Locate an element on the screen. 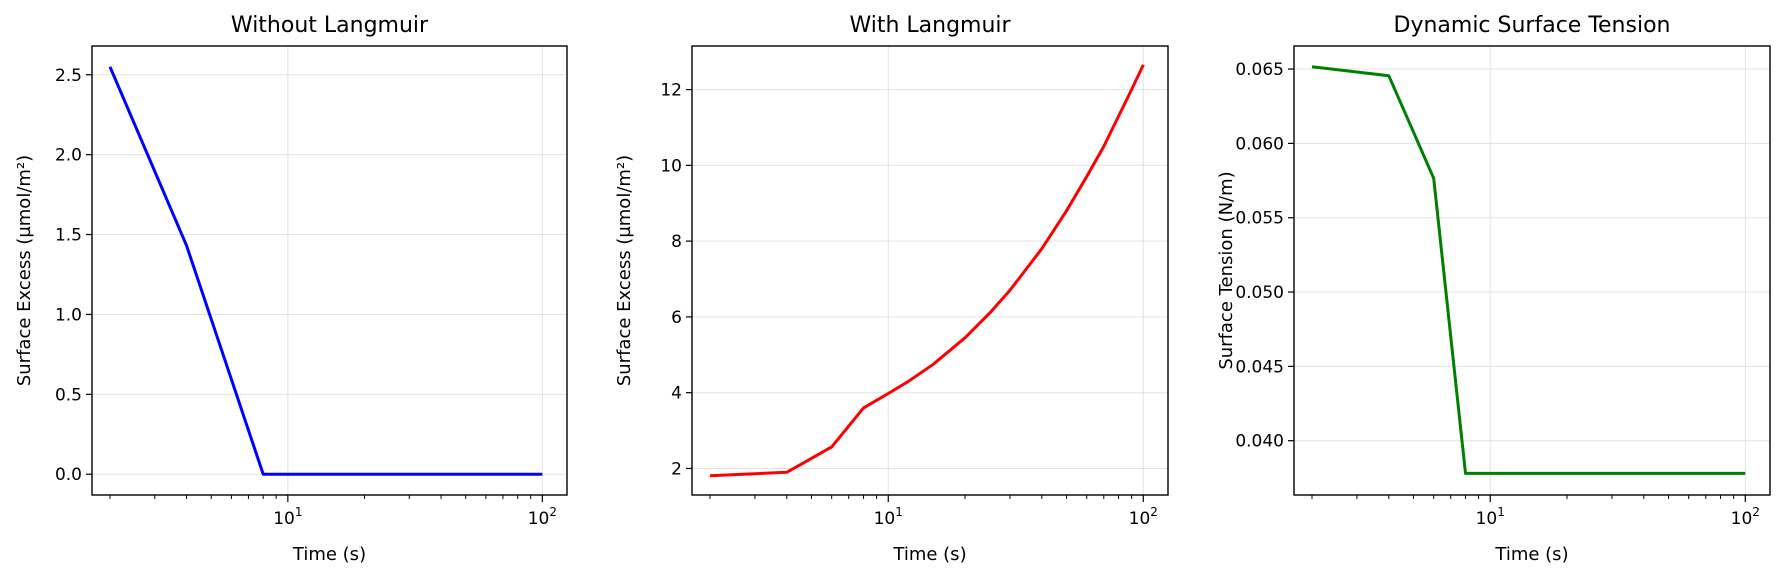  y-axis-label: Surface Tension (N/m) is located at coordinates (1226, 270).